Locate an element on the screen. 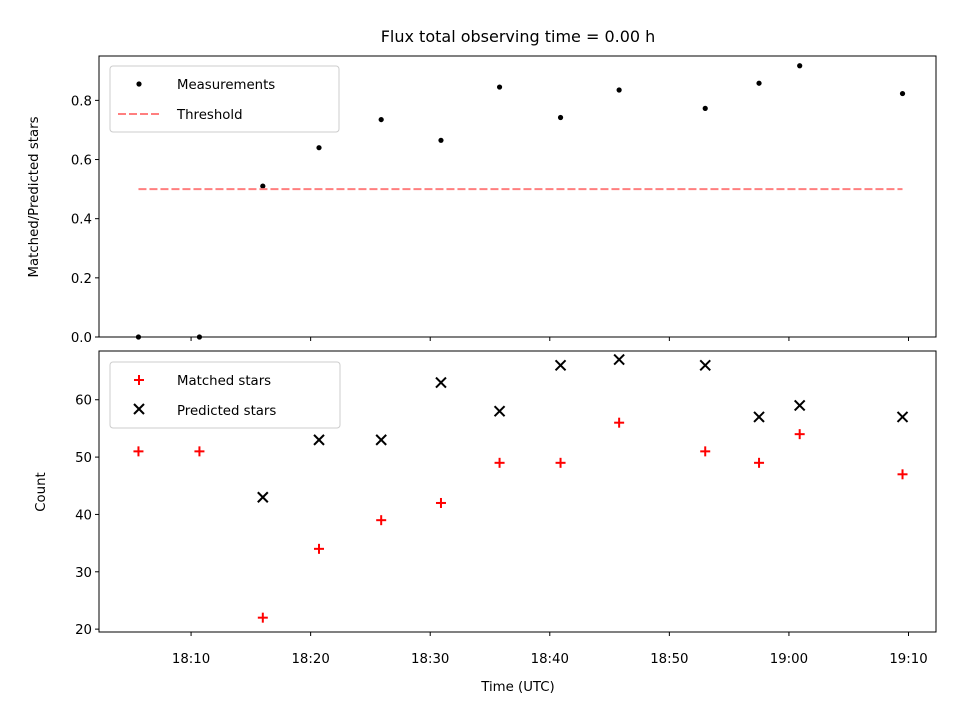 Image resolution: width=960 pixels, height=720 pixels. legend-matched-label: Matched stars is located at coordinates (224, 381).